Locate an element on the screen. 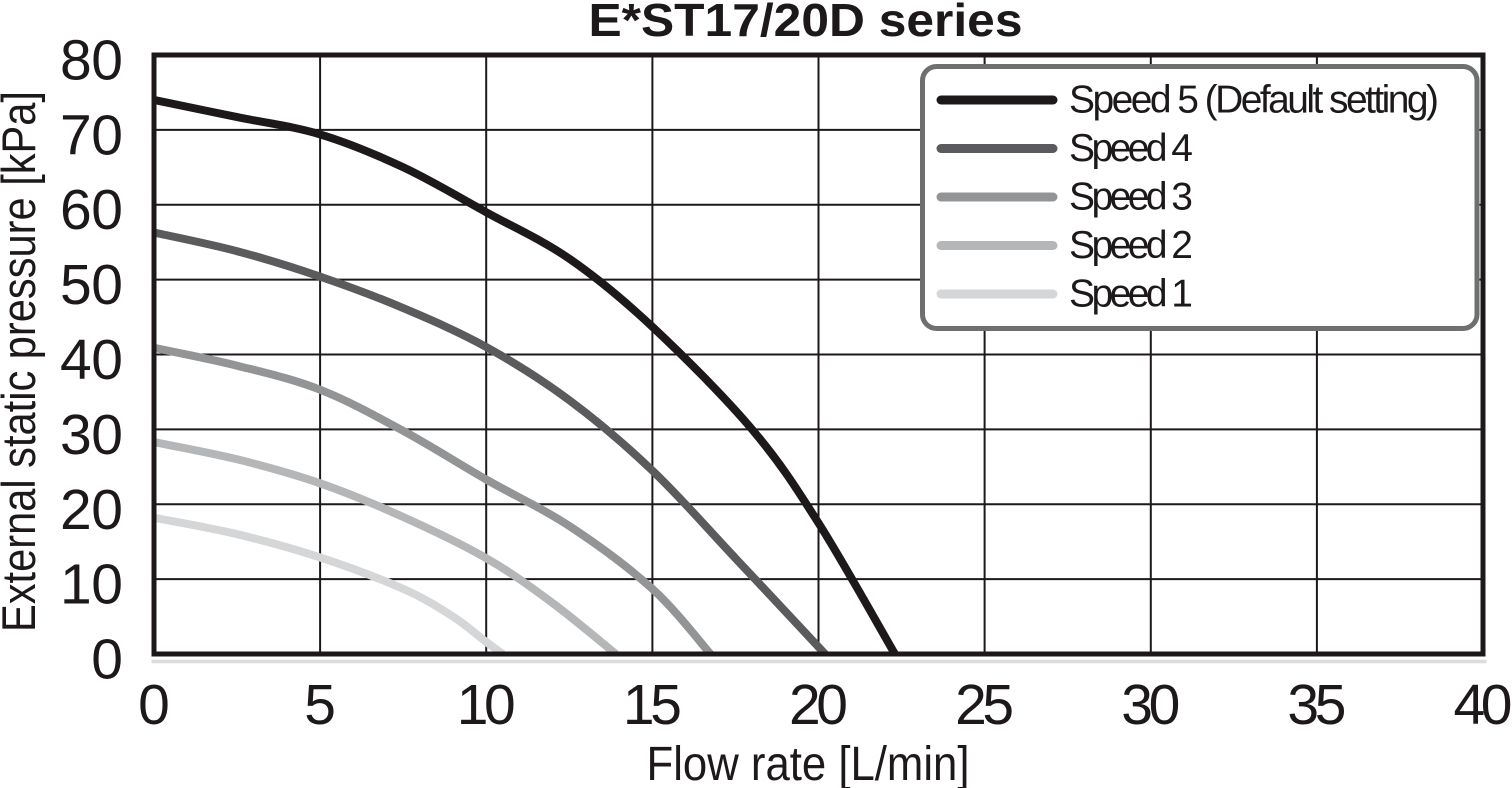 The width and height of the screenshot is (1512, 788). svg-text: 70 is located at coordinates (91, 135).